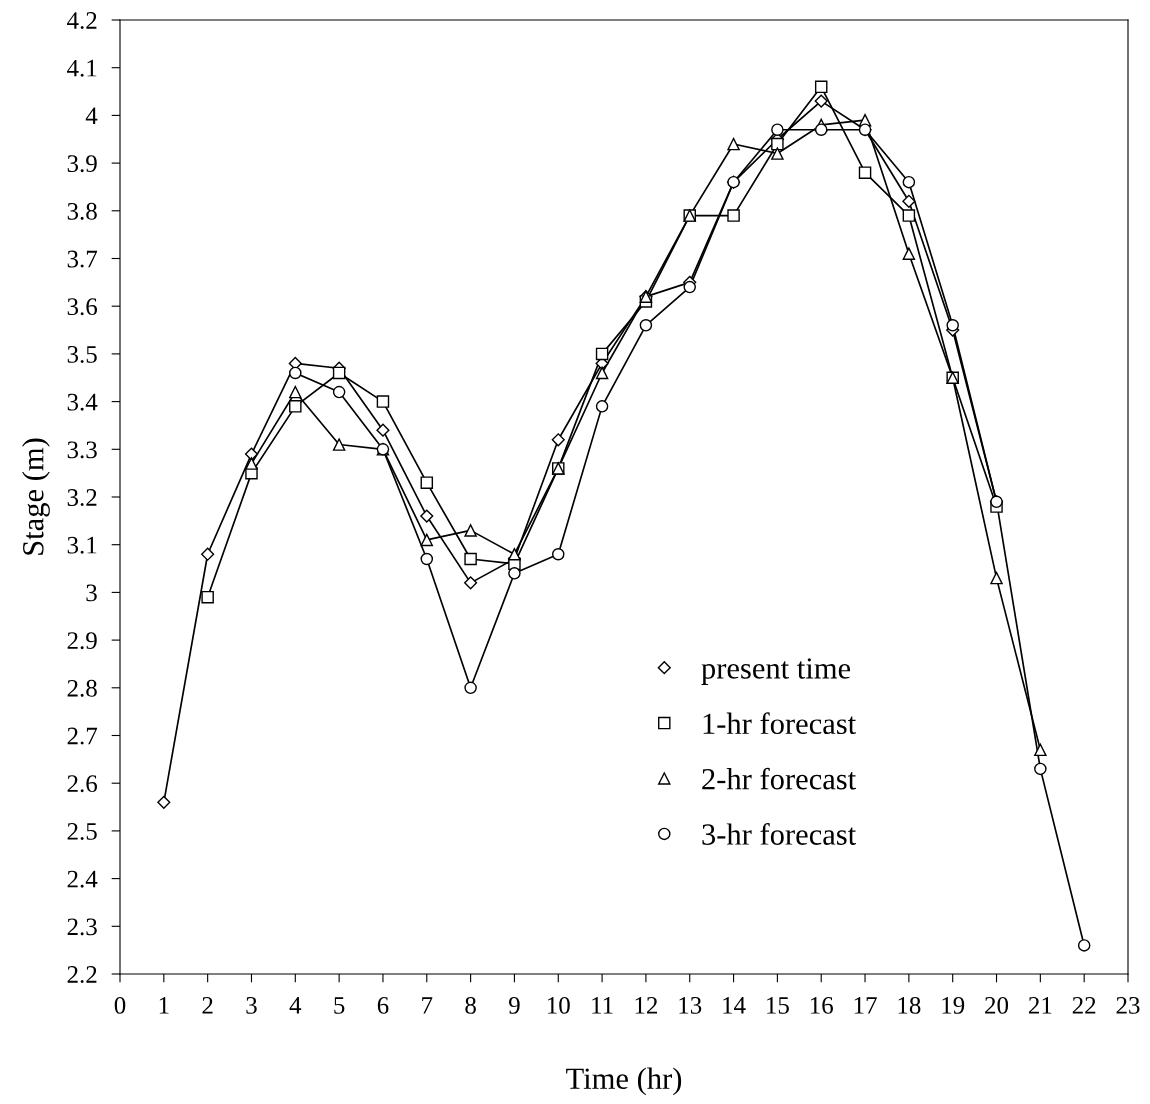  What do you see at coordinates (82, 831) in the screenshot?
I see `y-tick-label: 2.5` at bounding box center [82, 831].